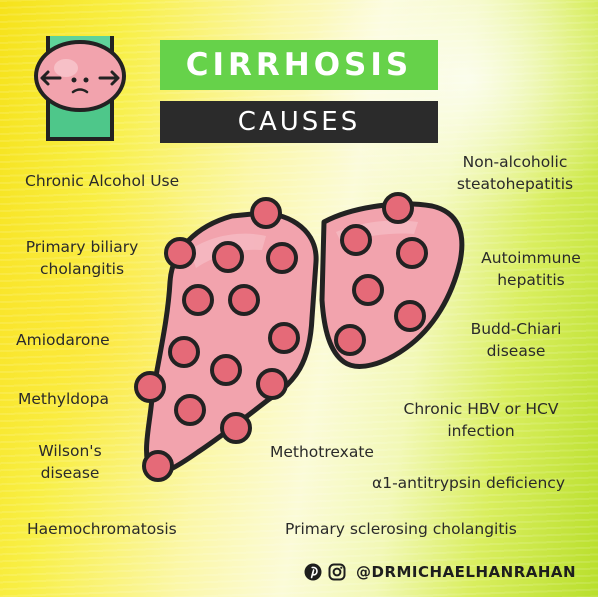 The width and height of the screenshot is (598, 597). What do you see at coordinates (70, 462) in the screenshot?
I see `cause-wilsons-disease: Wilson's disease` at bounding box center [70, 462].